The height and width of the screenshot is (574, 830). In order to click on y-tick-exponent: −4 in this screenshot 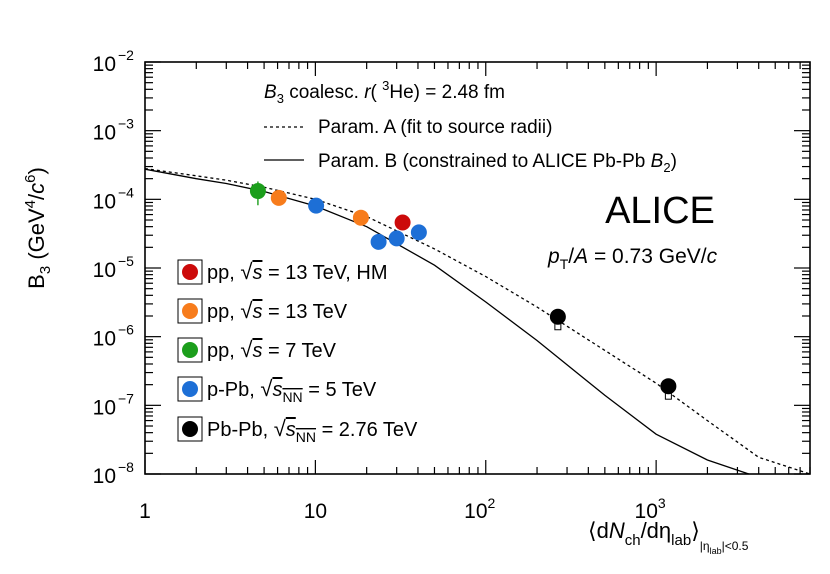, I will do `click(126, 192)`.